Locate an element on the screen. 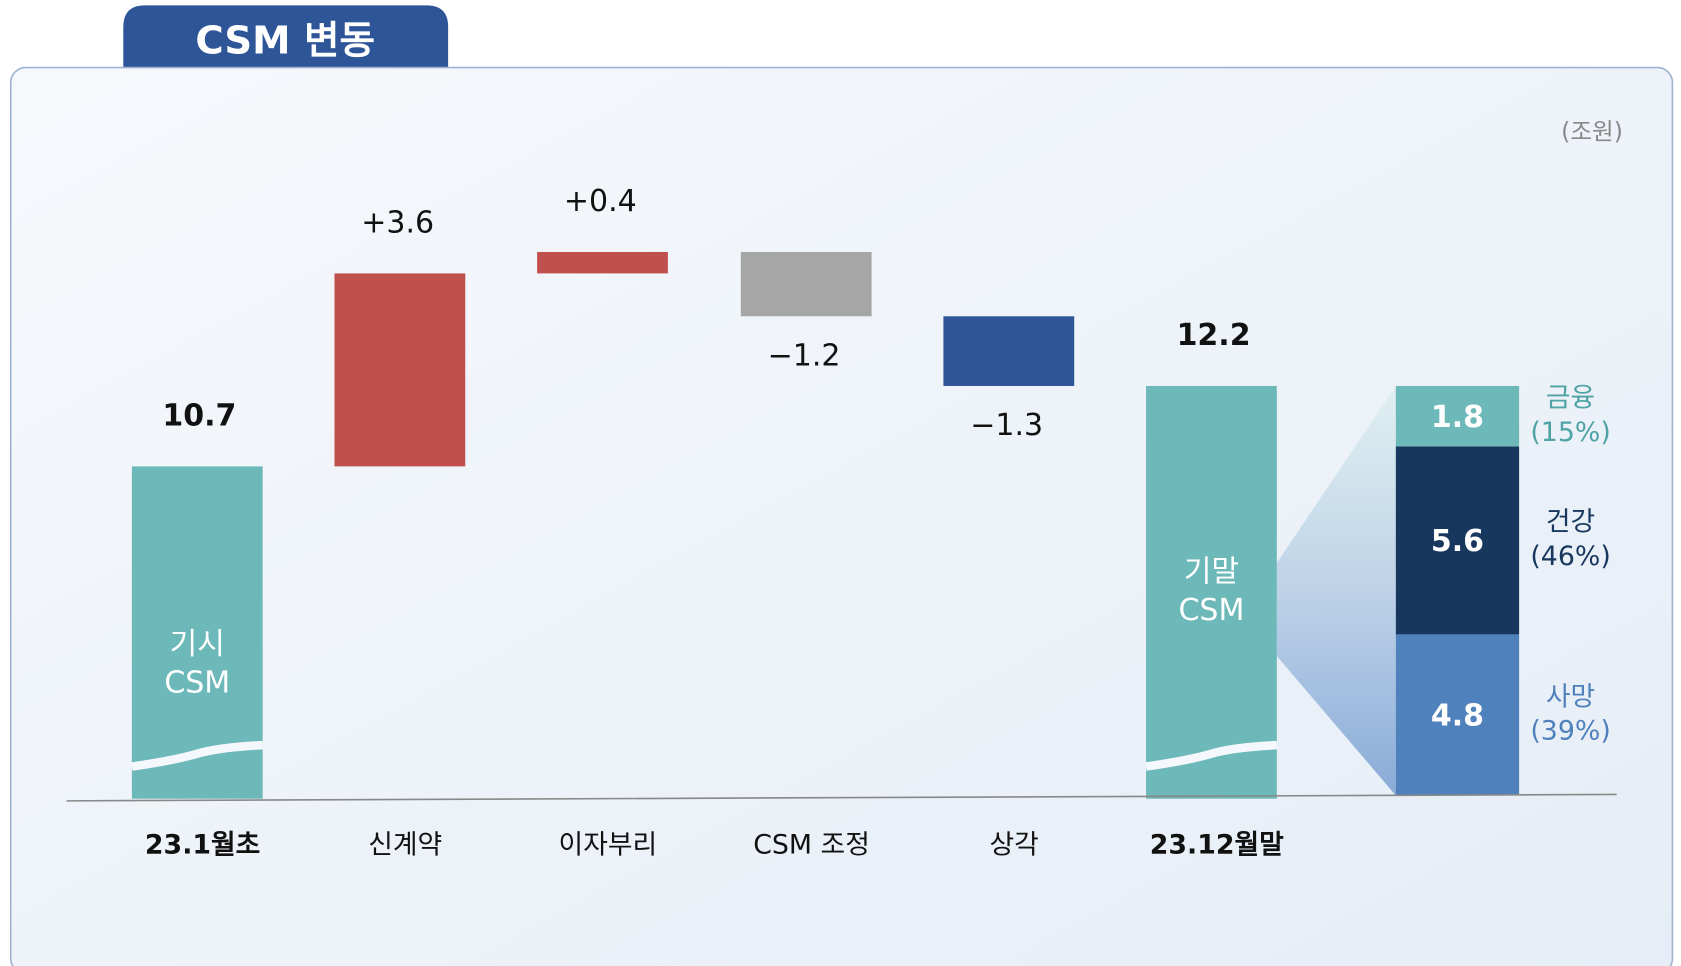  x-tick-label: 이자부리 is located at coordinates (608, 844).